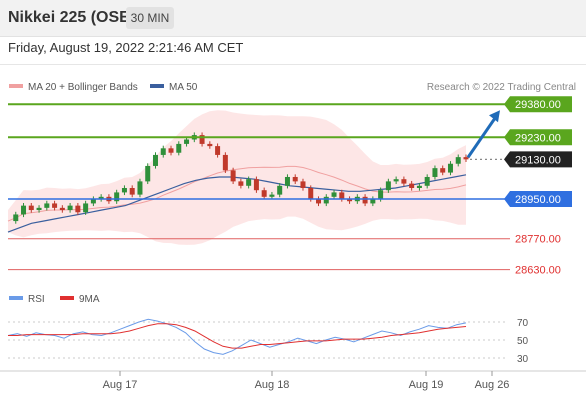 Image resolution: width=586 pixels, height=406 pixels. What do you see at coordinates (426, 385) in the screenshot?
I see `x-tick-label-2: Aug 19` at bounding box center [426, 385].